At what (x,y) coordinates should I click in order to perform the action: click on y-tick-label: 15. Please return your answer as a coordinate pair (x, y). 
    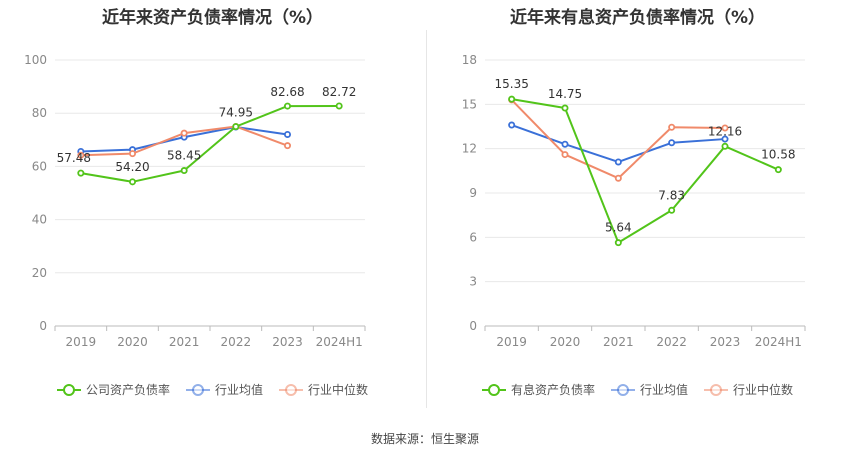
    Looking at the image, I should click on (469, 104).